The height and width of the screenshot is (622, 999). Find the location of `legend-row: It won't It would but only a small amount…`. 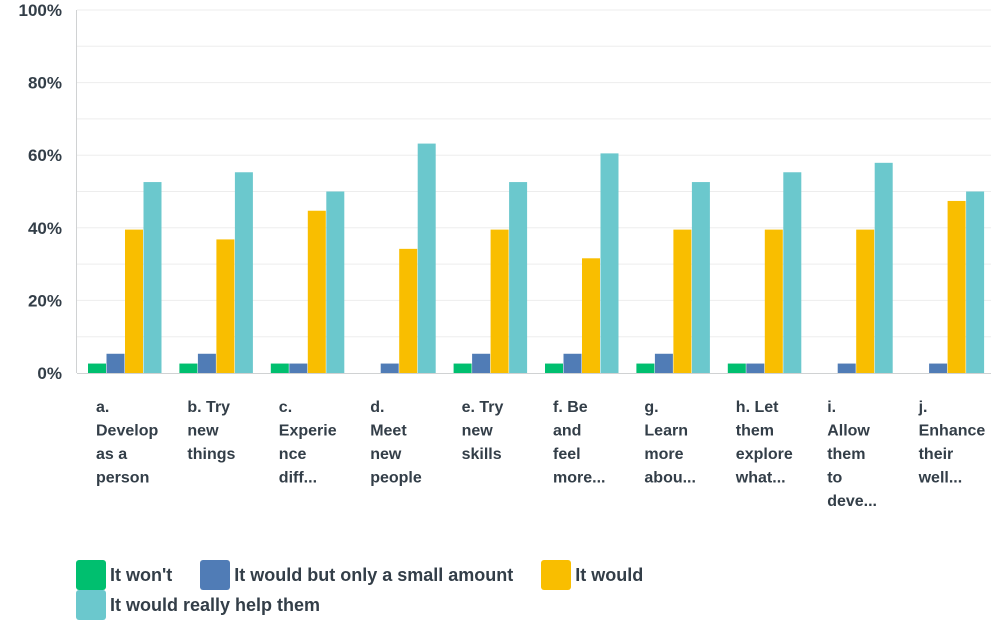

legend-row: It won't It would but only a small amount… is located at coordinates (526, 575).